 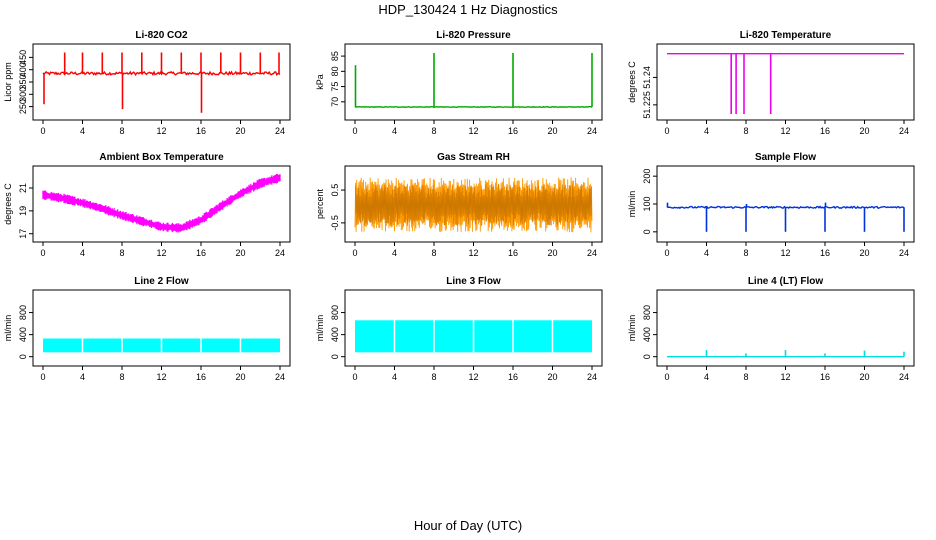 I want to click on panel-title: Li-820 CO2, so click(x=161, y=35).